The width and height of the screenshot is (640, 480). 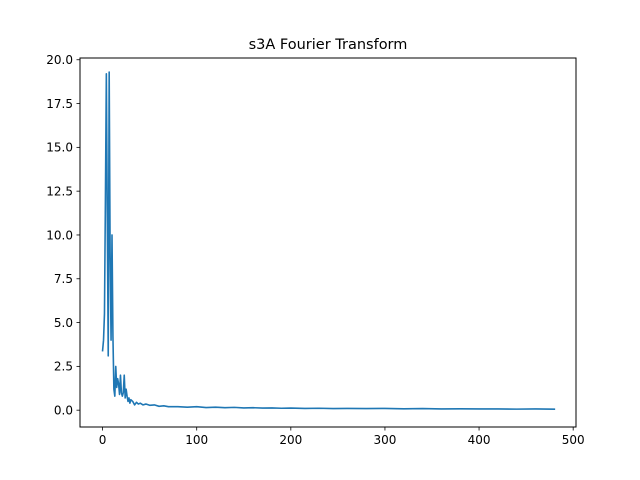 What do you see at coordinates (63, 367) in the screenshot?
I see `y-tick-label: 2.5` at bounding box center [63, 367].